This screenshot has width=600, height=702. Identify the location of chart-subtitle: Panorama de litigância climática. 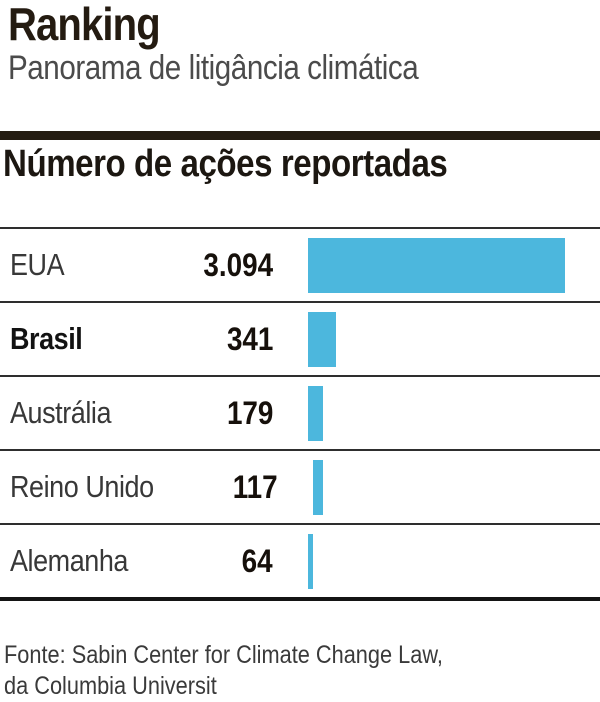
(244, 68).